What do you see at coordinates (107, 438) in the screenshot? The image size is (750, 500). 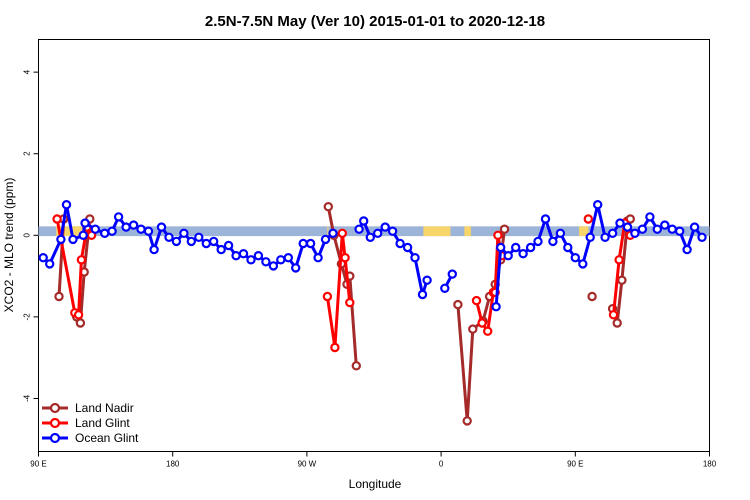 I see `legend-label: Ocean Glint` at bounding box center [107, 438].